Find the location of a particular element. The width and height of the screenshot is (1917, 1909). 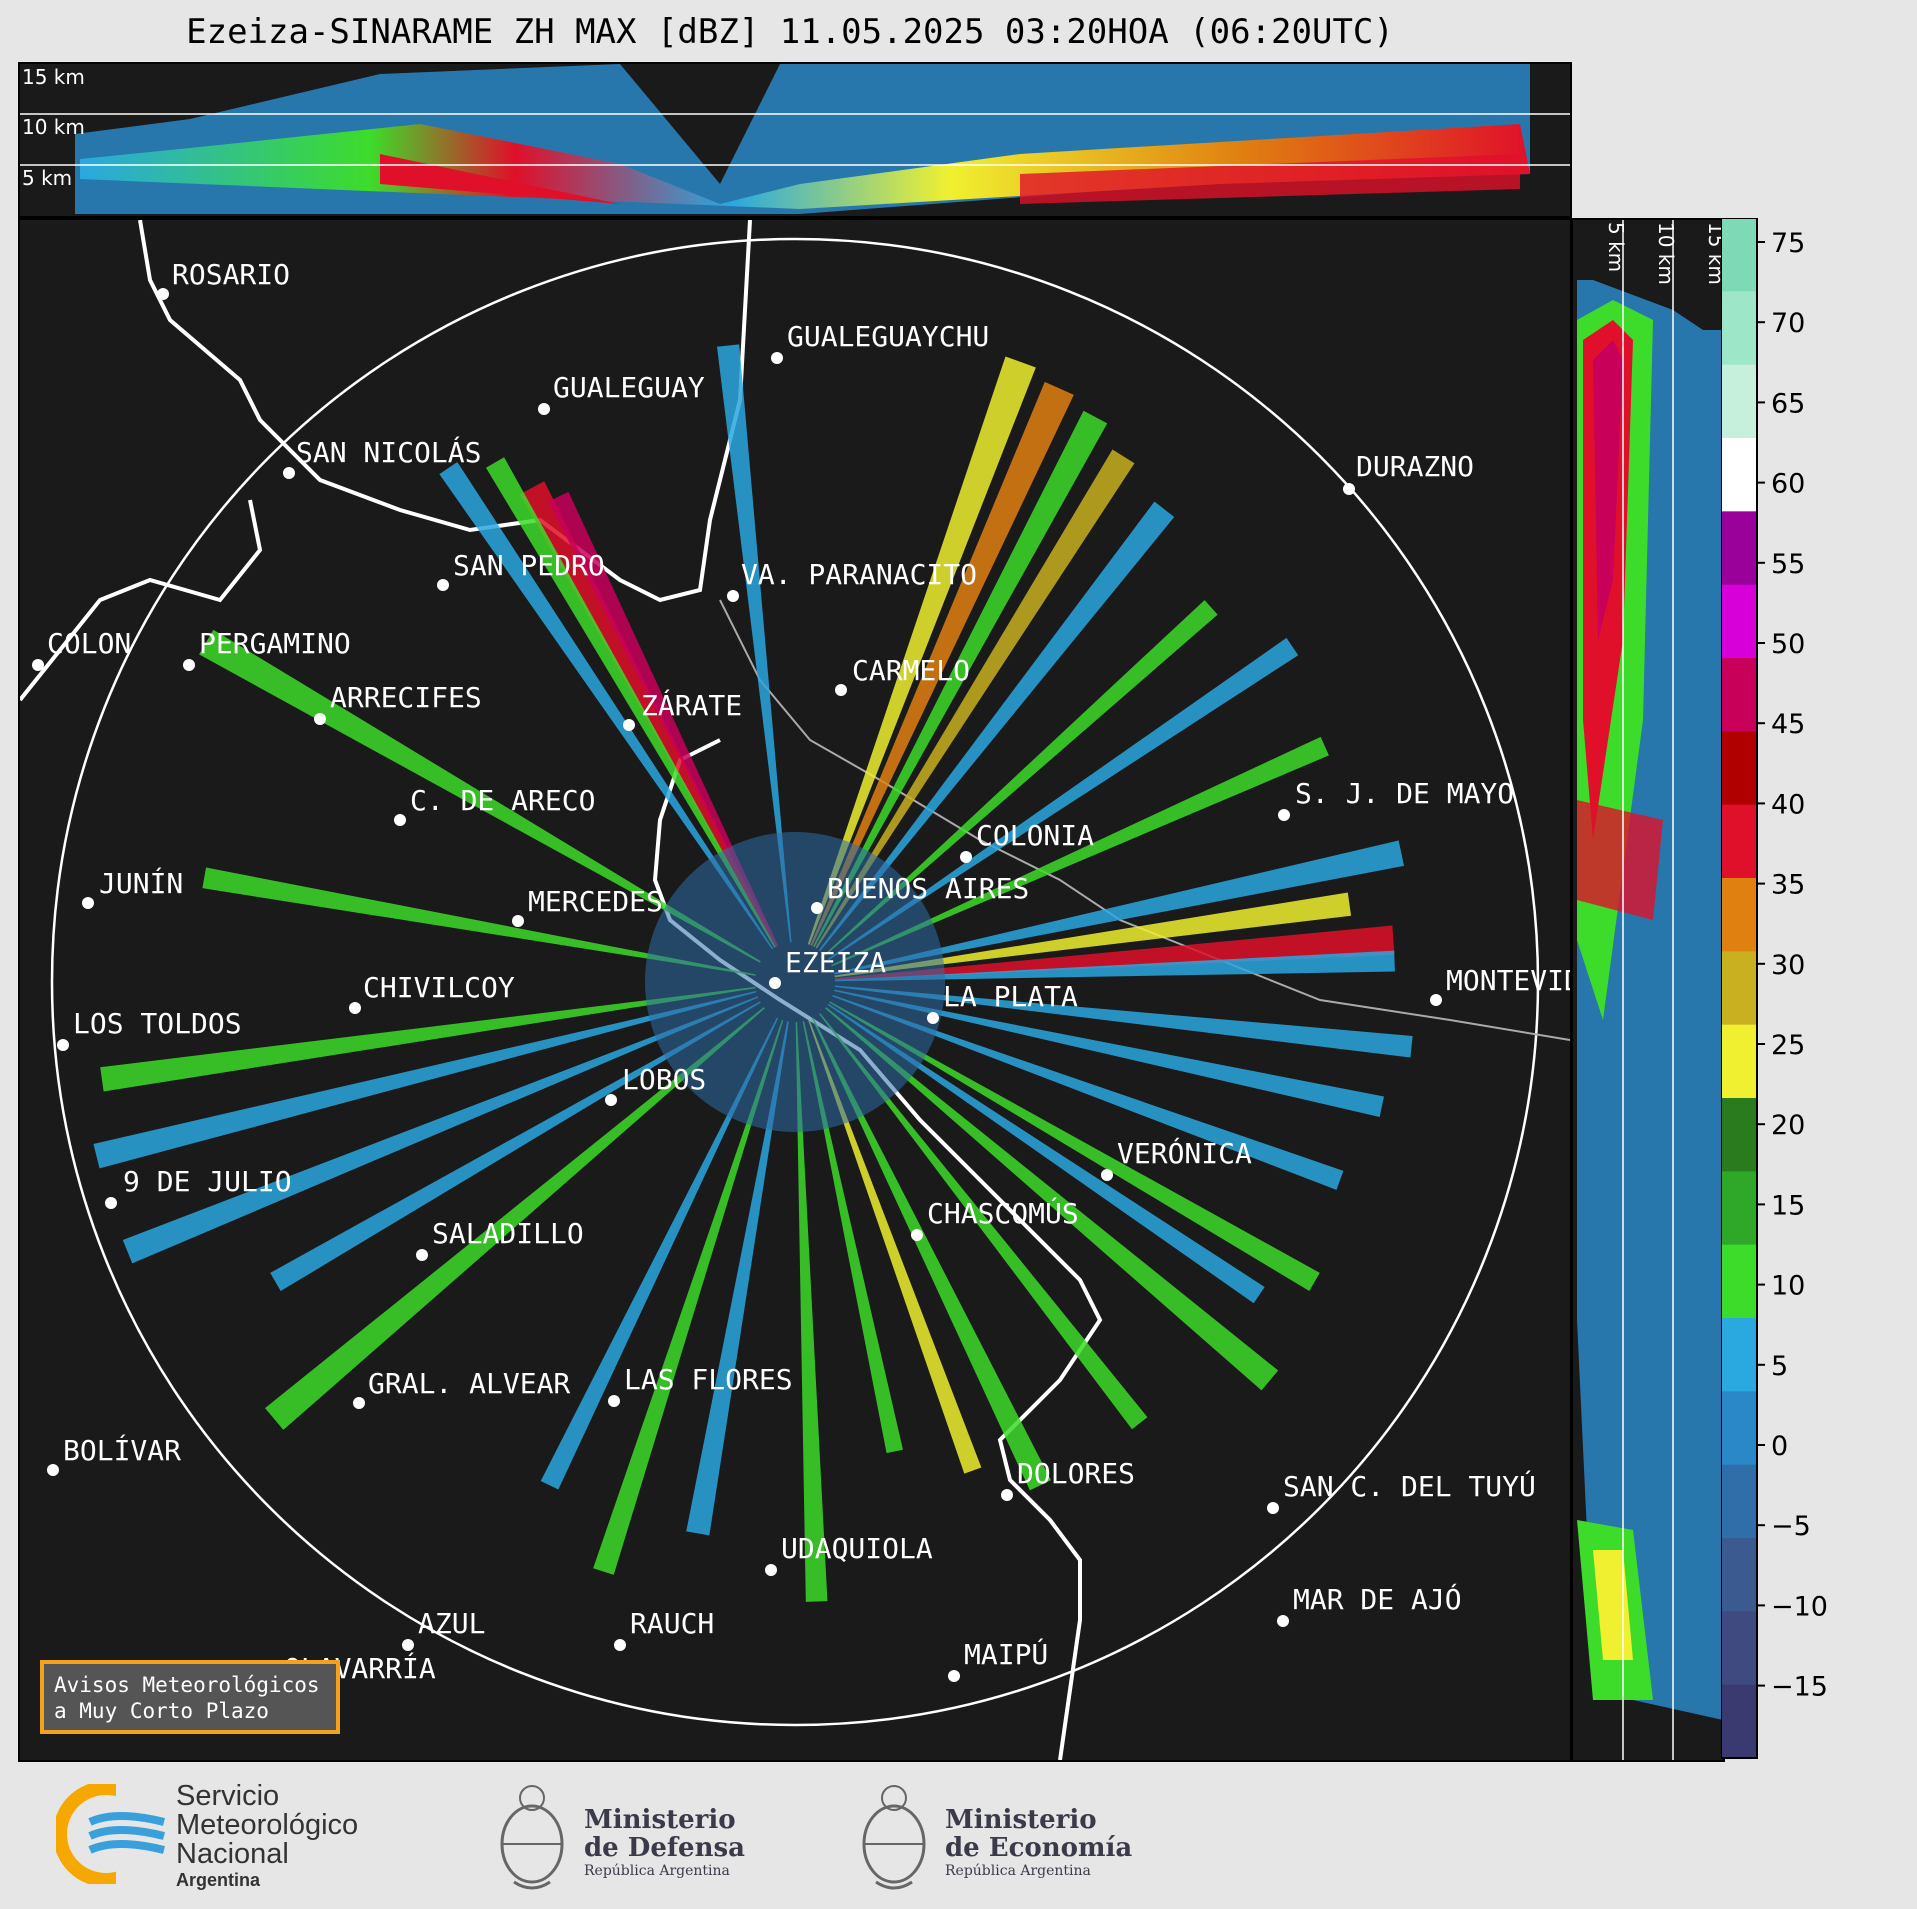

colorbar-bands is located at coordinates (1739, 988).